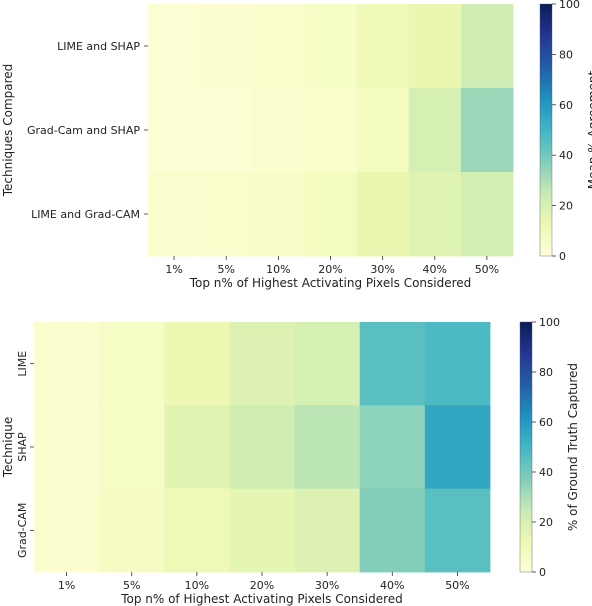  Describe the element at coordinates (8, 447) in the screenshot. I see `y-axis-label: Technique` at that location.